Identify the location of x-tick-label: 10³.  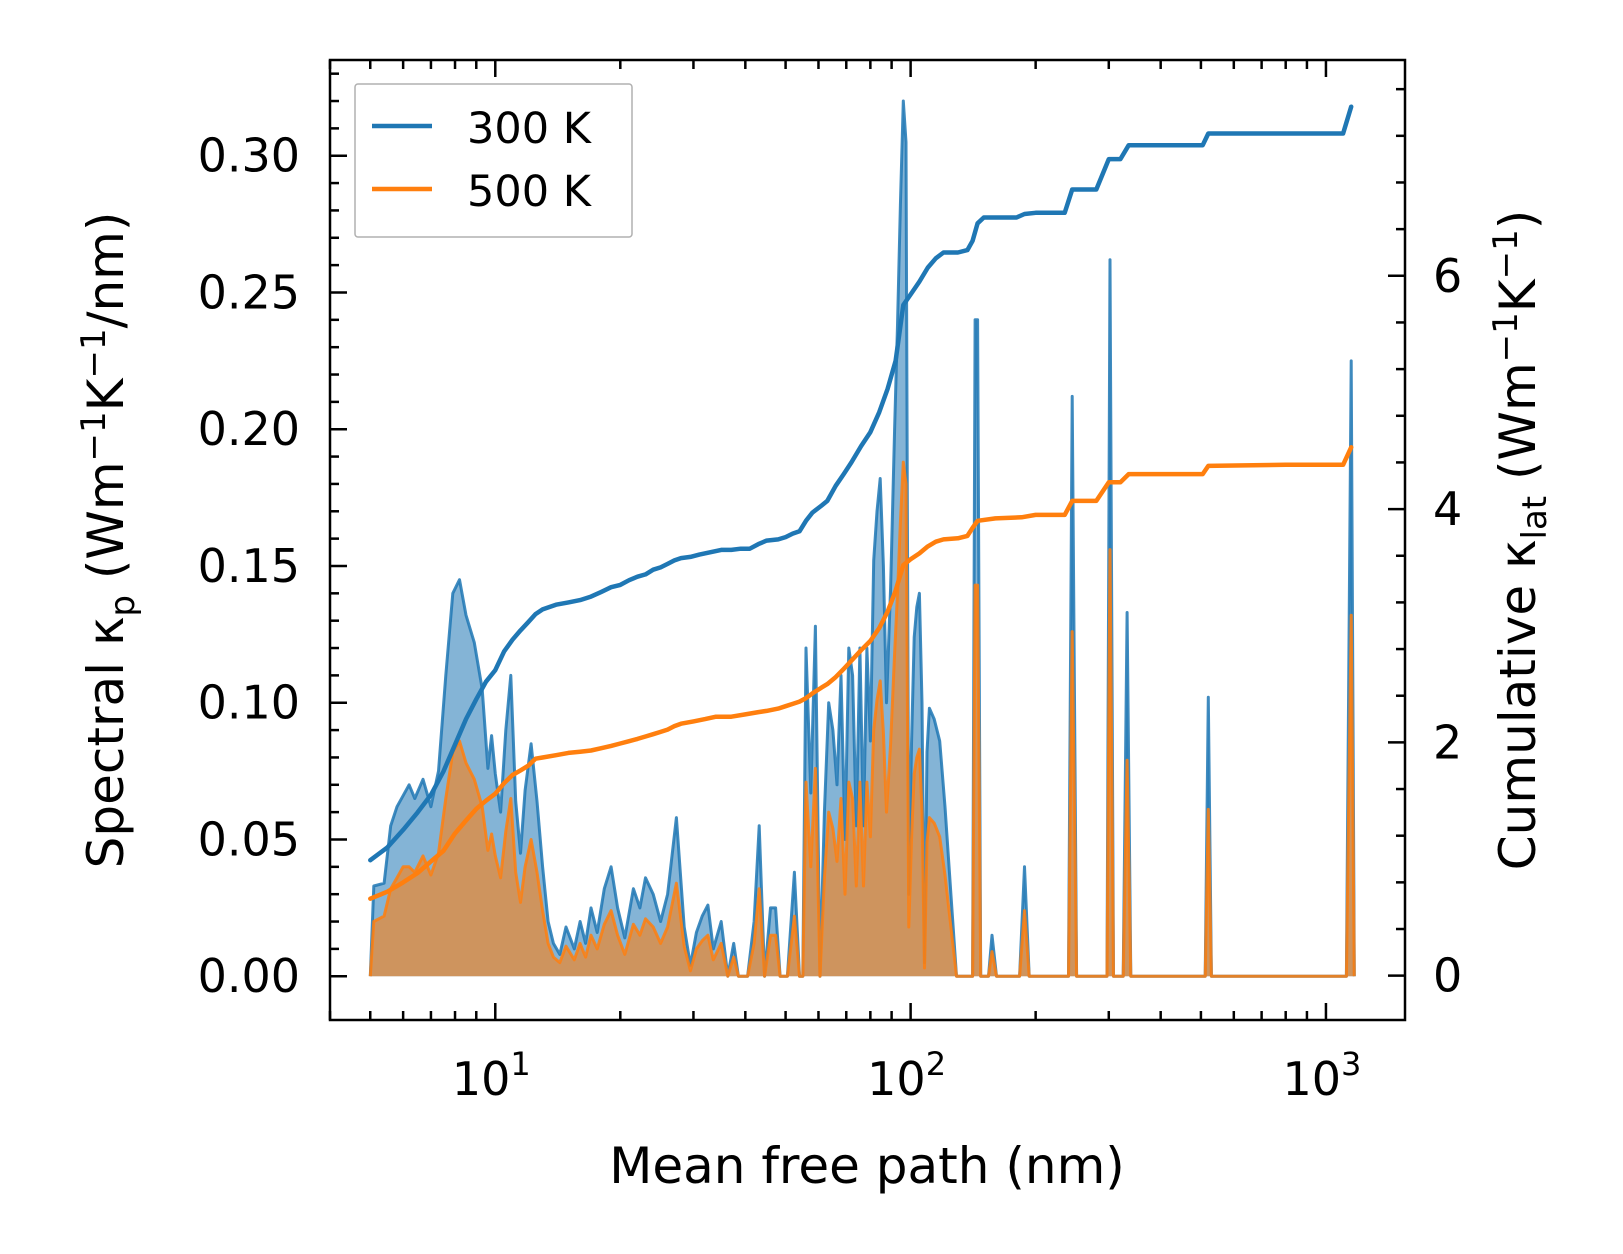
(1321, 1075).